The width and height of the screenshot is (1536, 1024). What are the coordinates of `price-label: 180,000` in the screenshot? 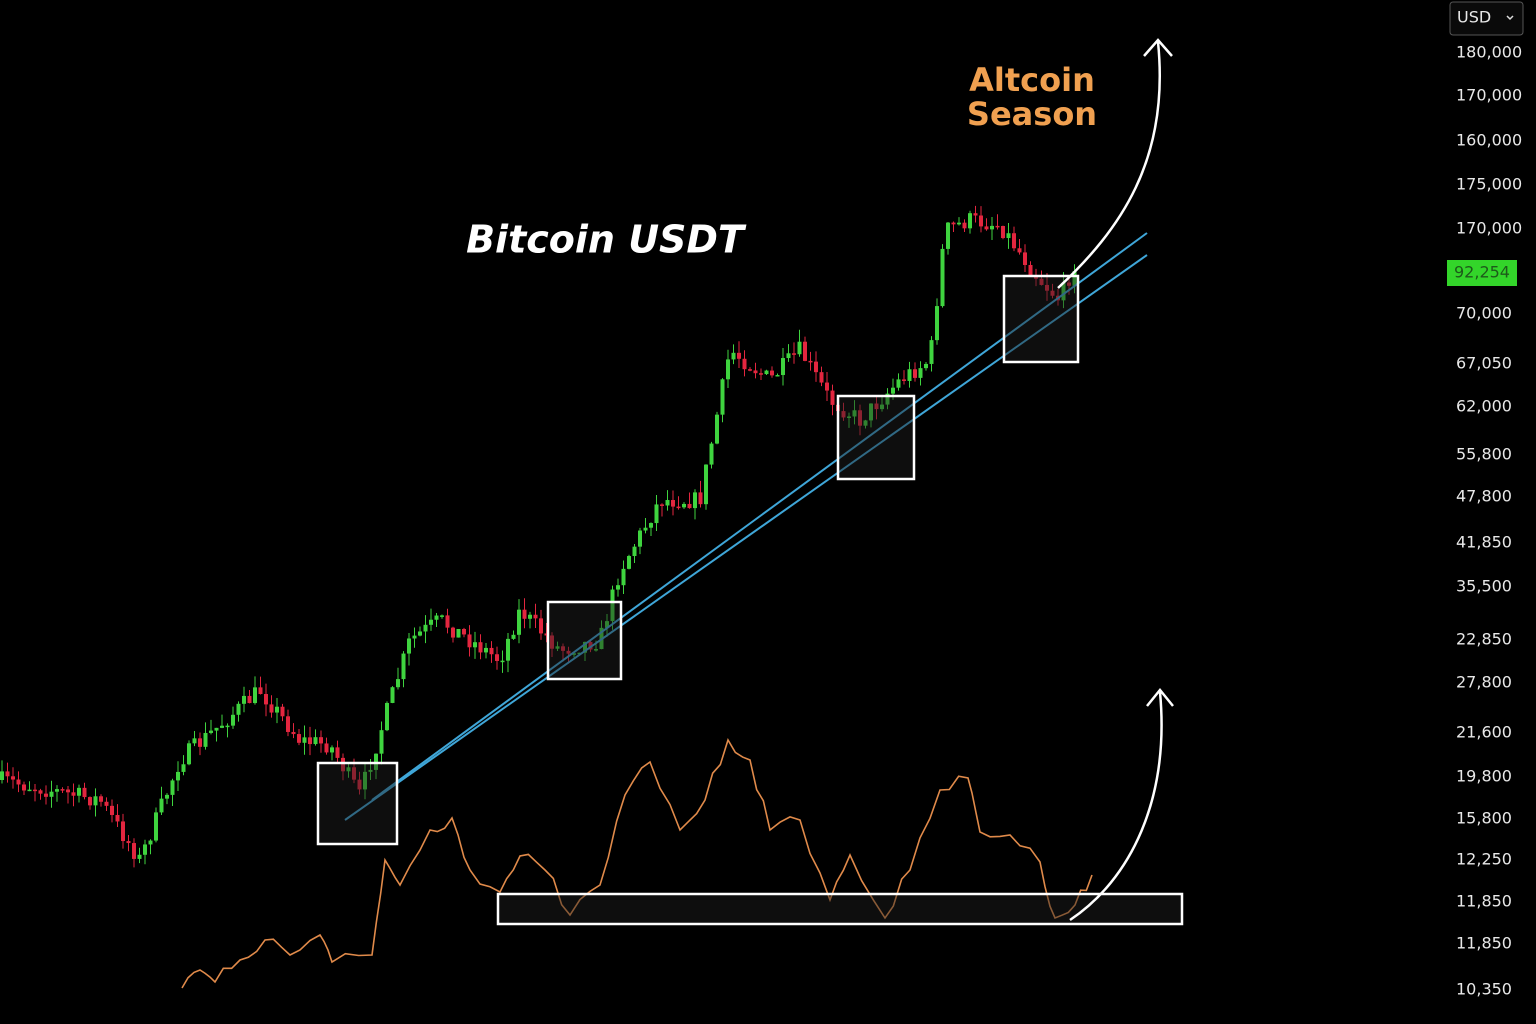 It's located at (1489, 52).